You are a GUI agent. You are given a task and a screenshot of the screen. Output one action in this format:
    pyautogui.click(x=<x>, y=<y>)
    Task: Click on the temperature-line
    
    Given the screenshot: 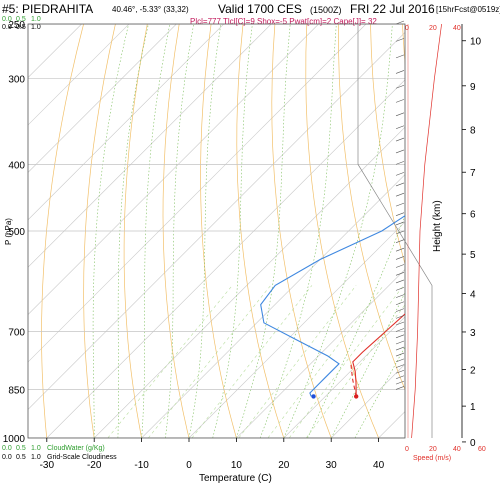 What is the action you would take?
    pyautogui.click(x=378, y=355)
    